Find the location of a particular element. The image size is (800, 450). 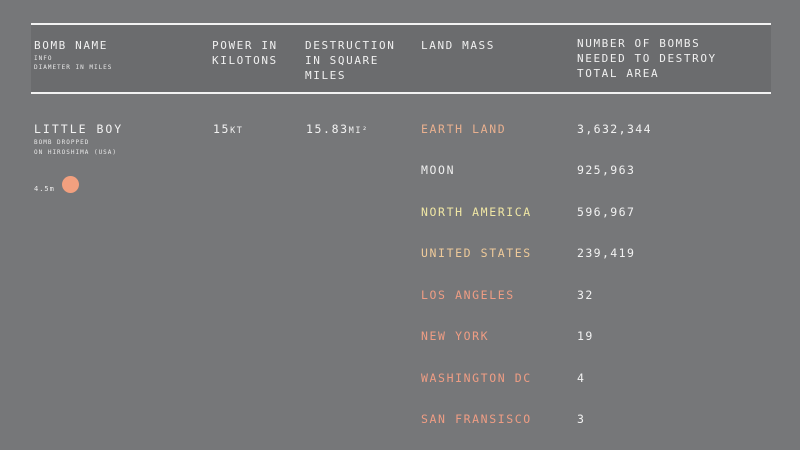

count-row-1: 925,963 is located at coordinates (606, 170).